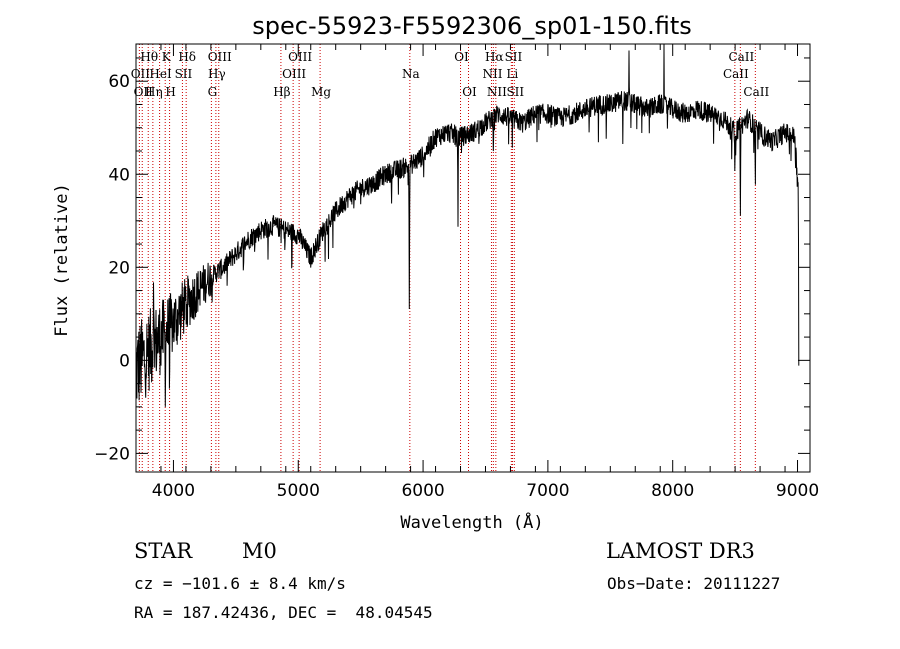 The width and height of the screenshot is (900, 649). What do you see at coordinates (461, 57) in the screenshot?
I see `line-label-17: OI` at bounding box center [461, 57].